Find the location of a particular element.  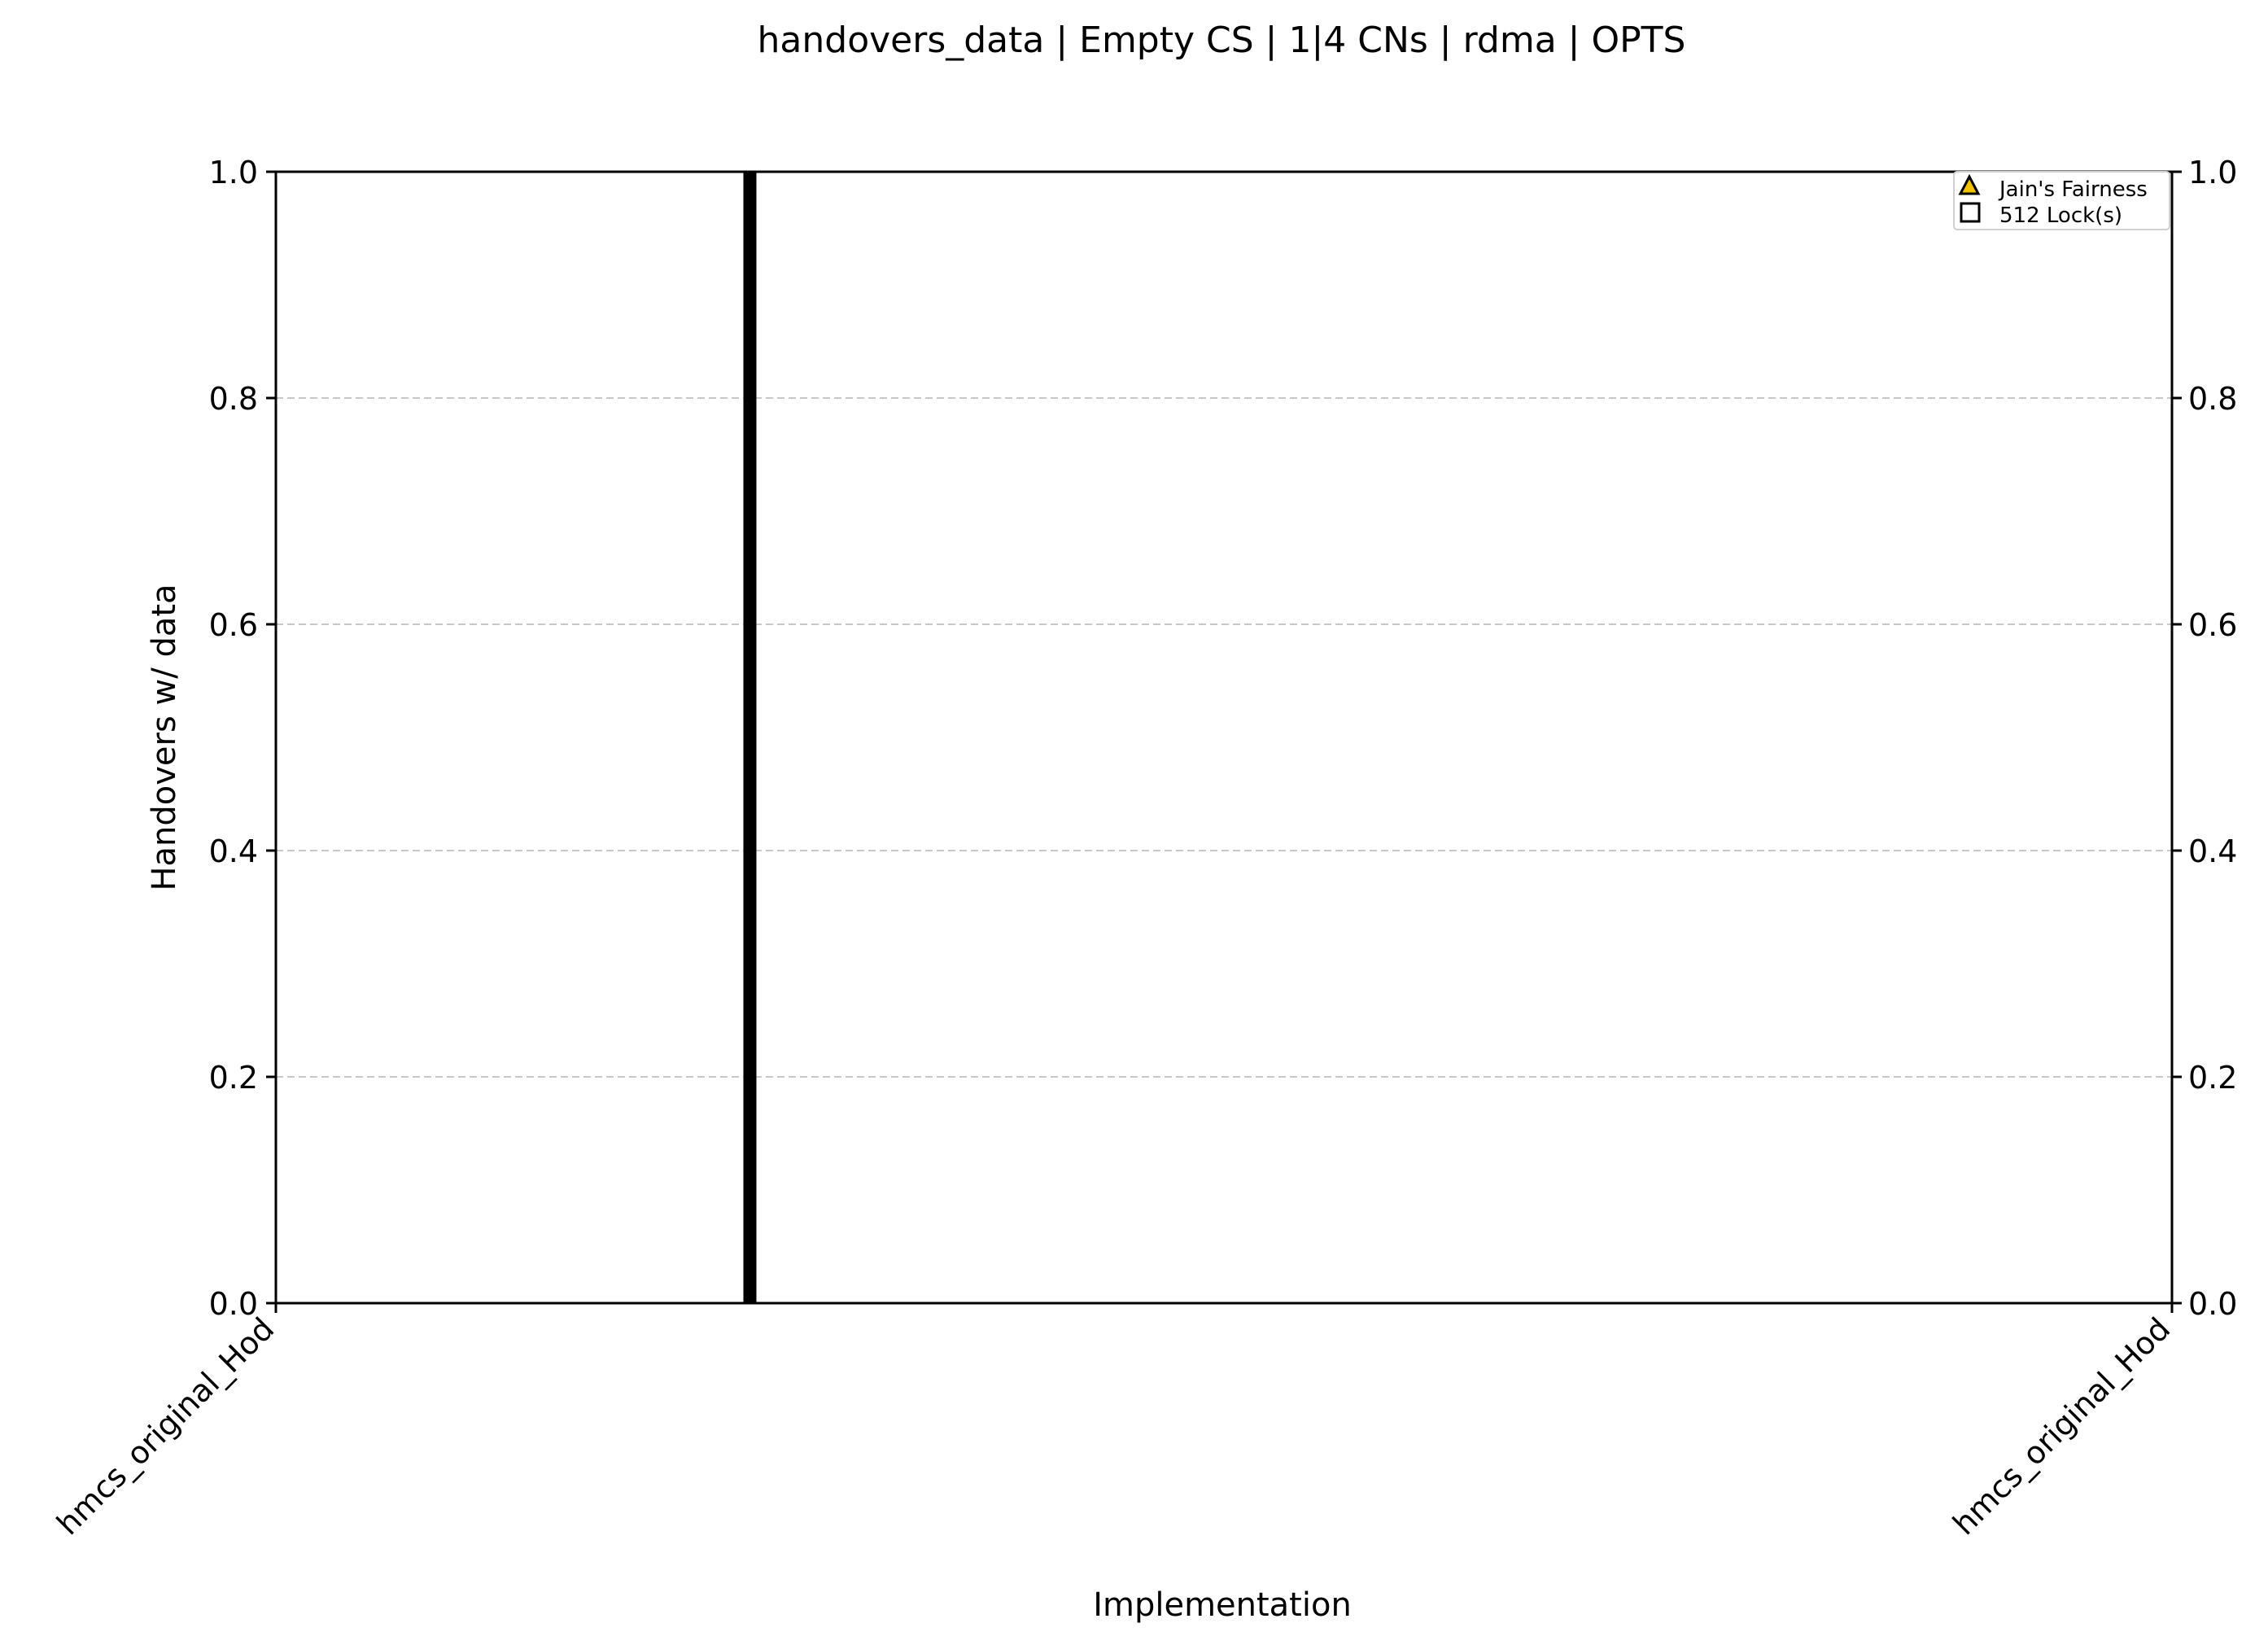

right-y-tick-label: 1.0 is located at coordinates (2212, 172).